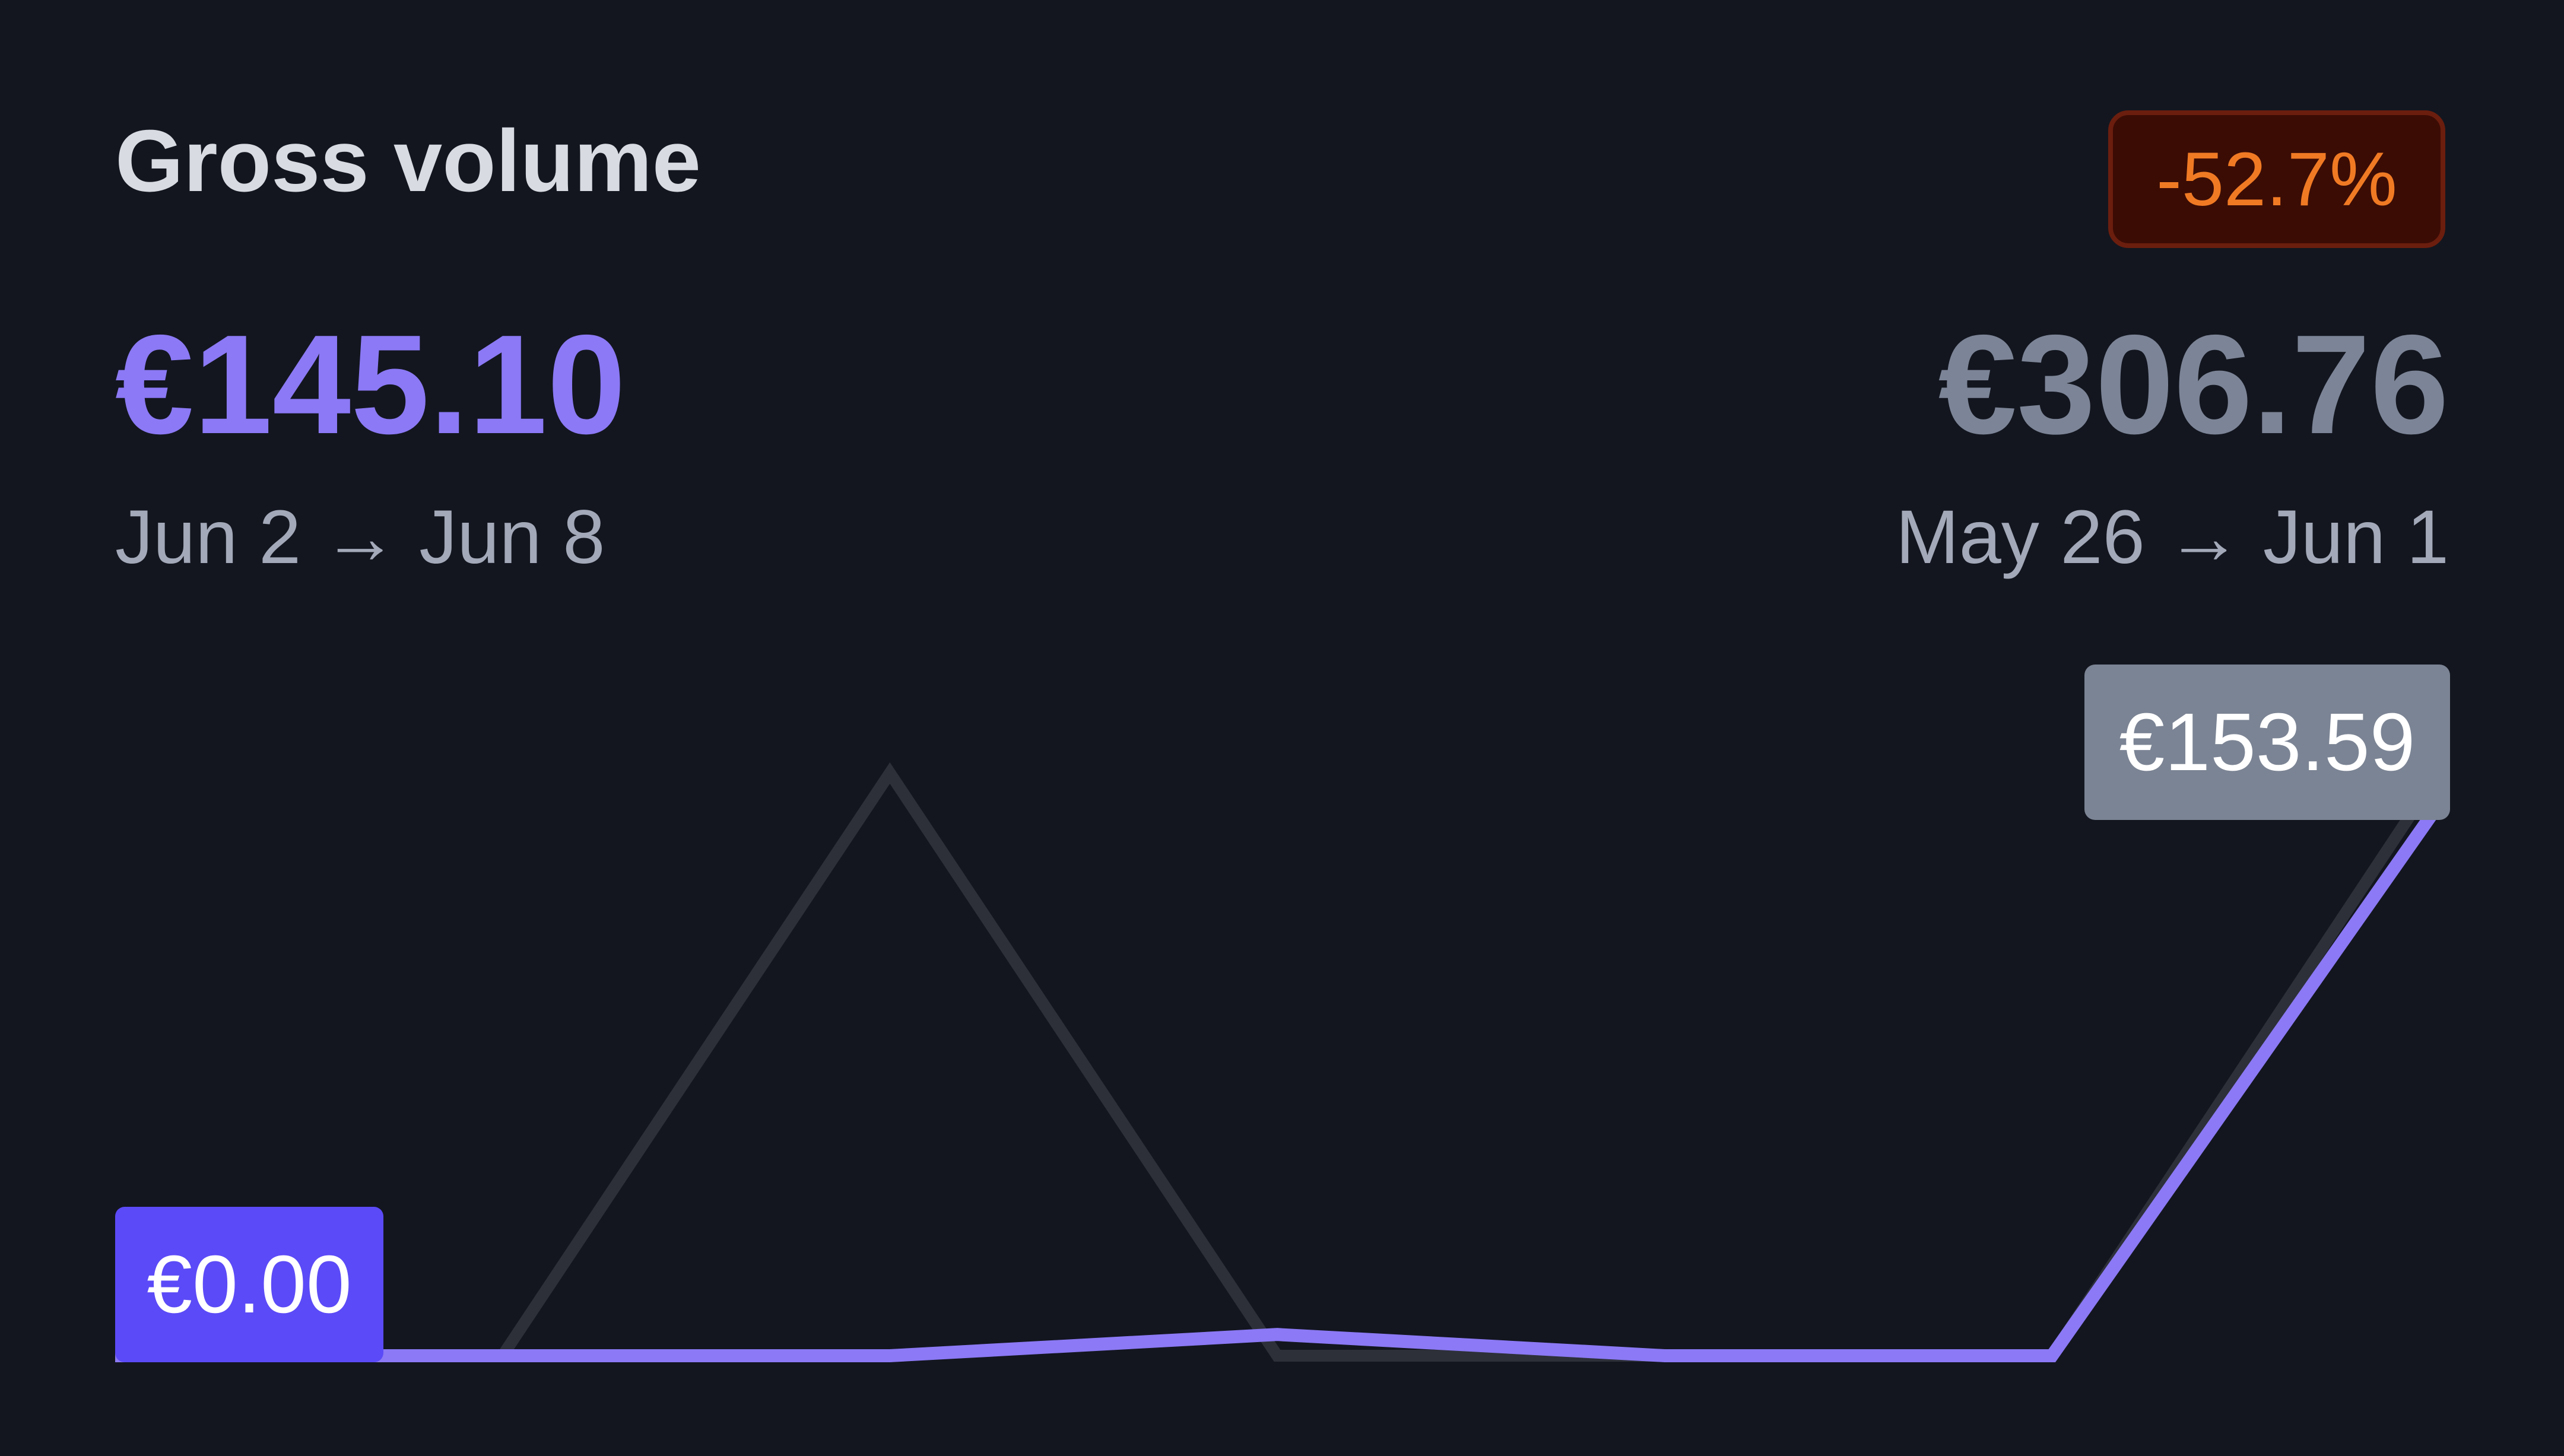 The width and height of the screenshot is (2564, 1456). Describe the element at coordinates (2193, 384) in the screenshot. I see `previous-period-total: €306.76` at that location.